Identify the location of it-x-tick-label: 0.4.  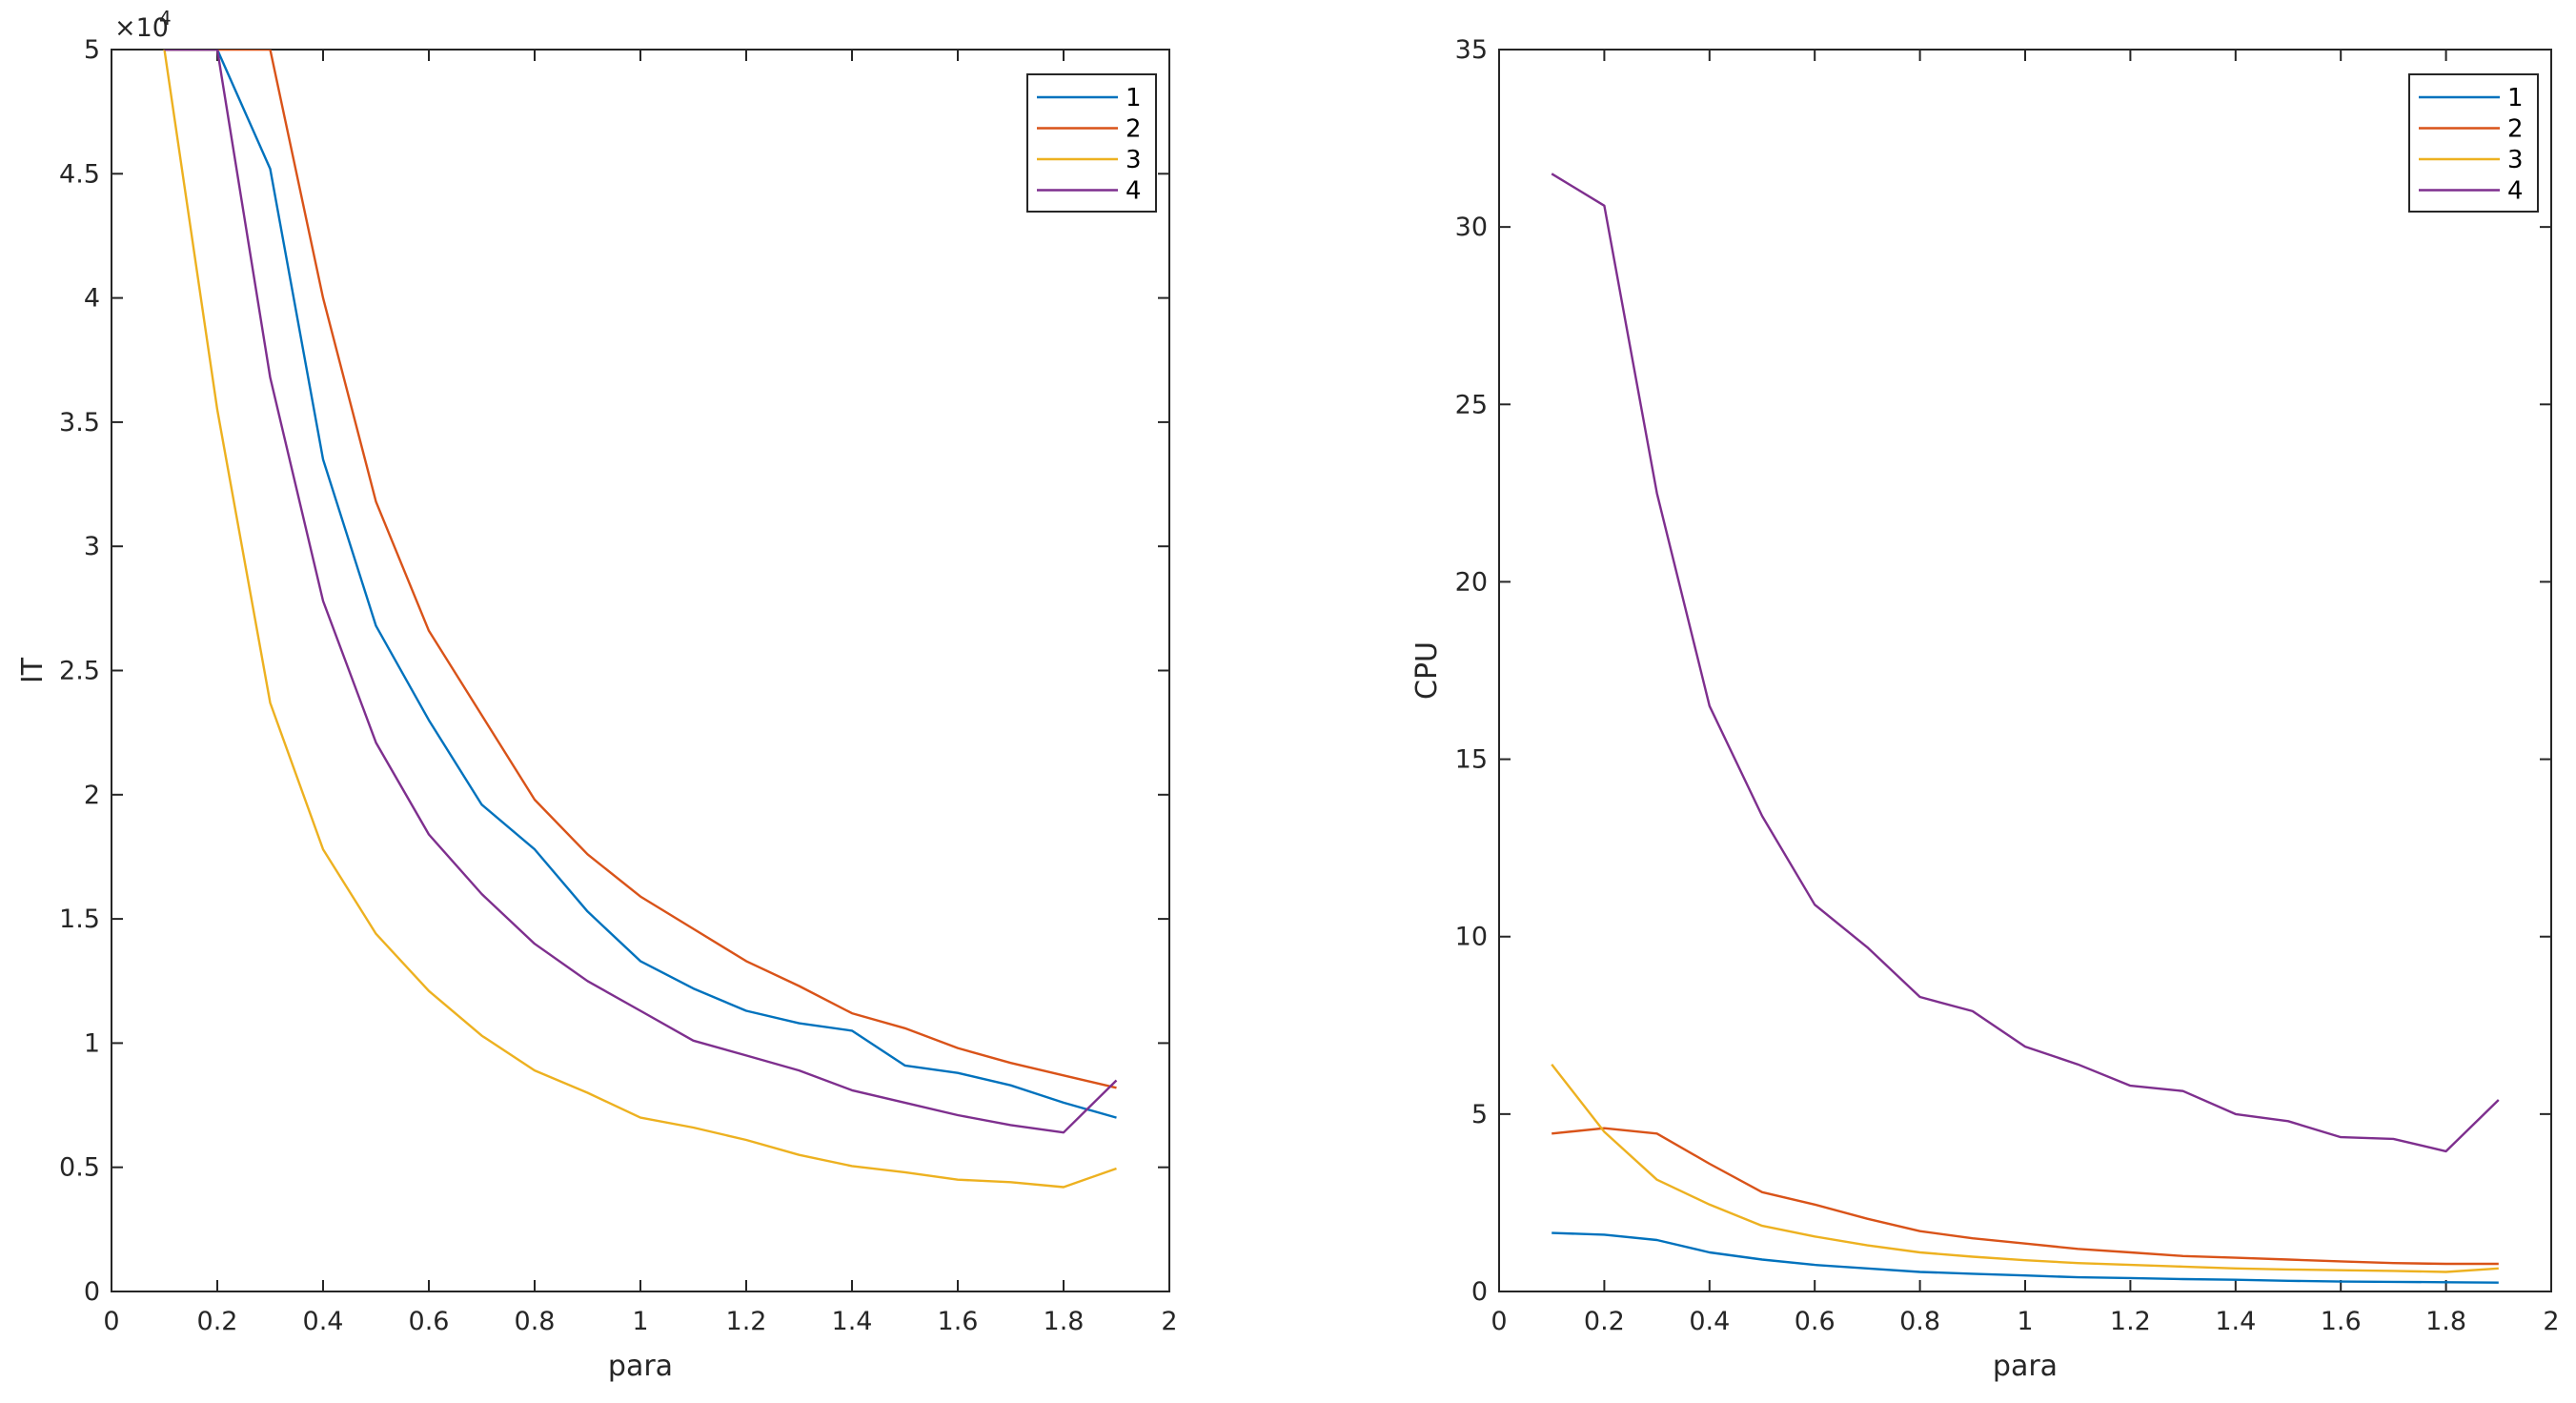
(323, 1321).